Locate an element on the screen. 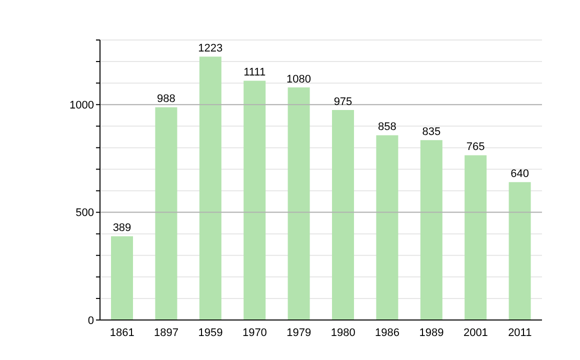 This screenshot has width=580, height=360. data-label: 389 is located at coordinates (122, 228).